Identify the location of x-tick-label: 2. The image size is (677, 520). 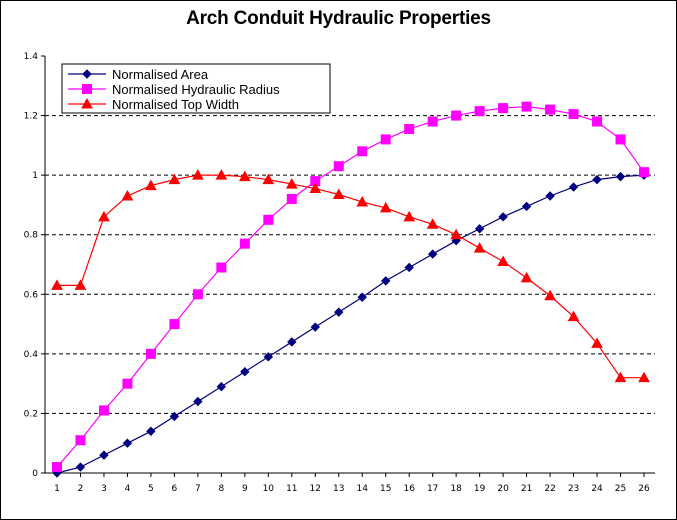
(81, 489).